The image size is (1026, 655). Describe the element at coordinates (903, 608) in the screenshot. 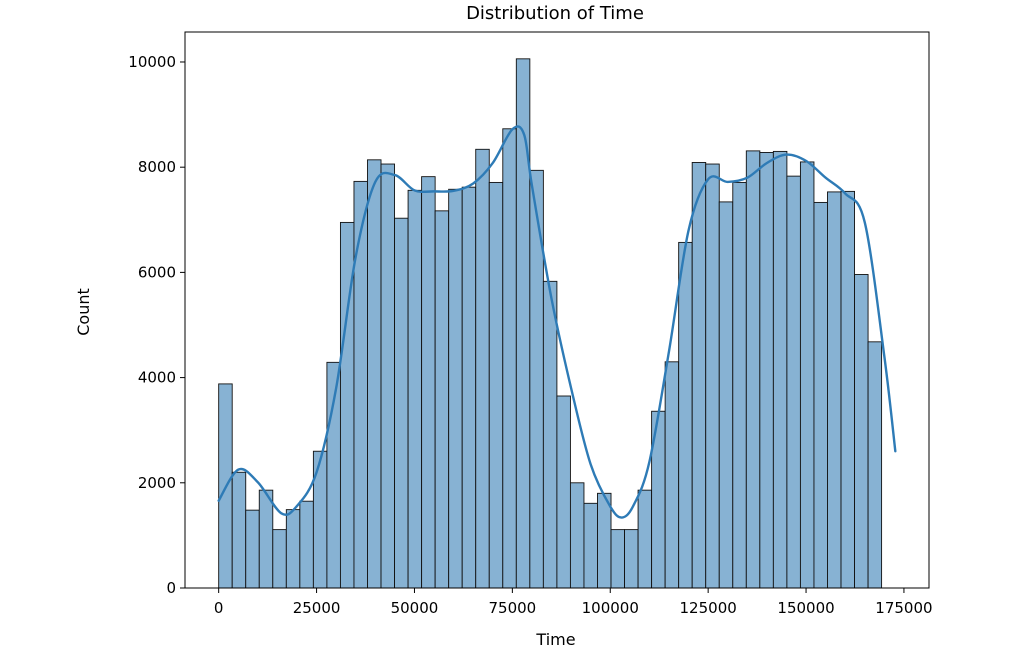

I see `x-tick-label: 175000` at that location.